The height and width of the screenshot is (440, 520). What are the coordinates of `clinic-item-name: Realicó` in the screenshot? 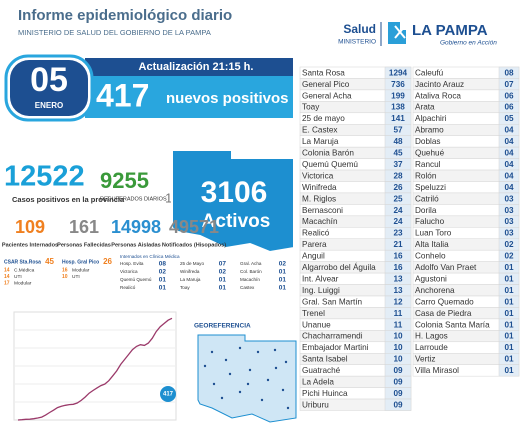 It's located at (128, 287).